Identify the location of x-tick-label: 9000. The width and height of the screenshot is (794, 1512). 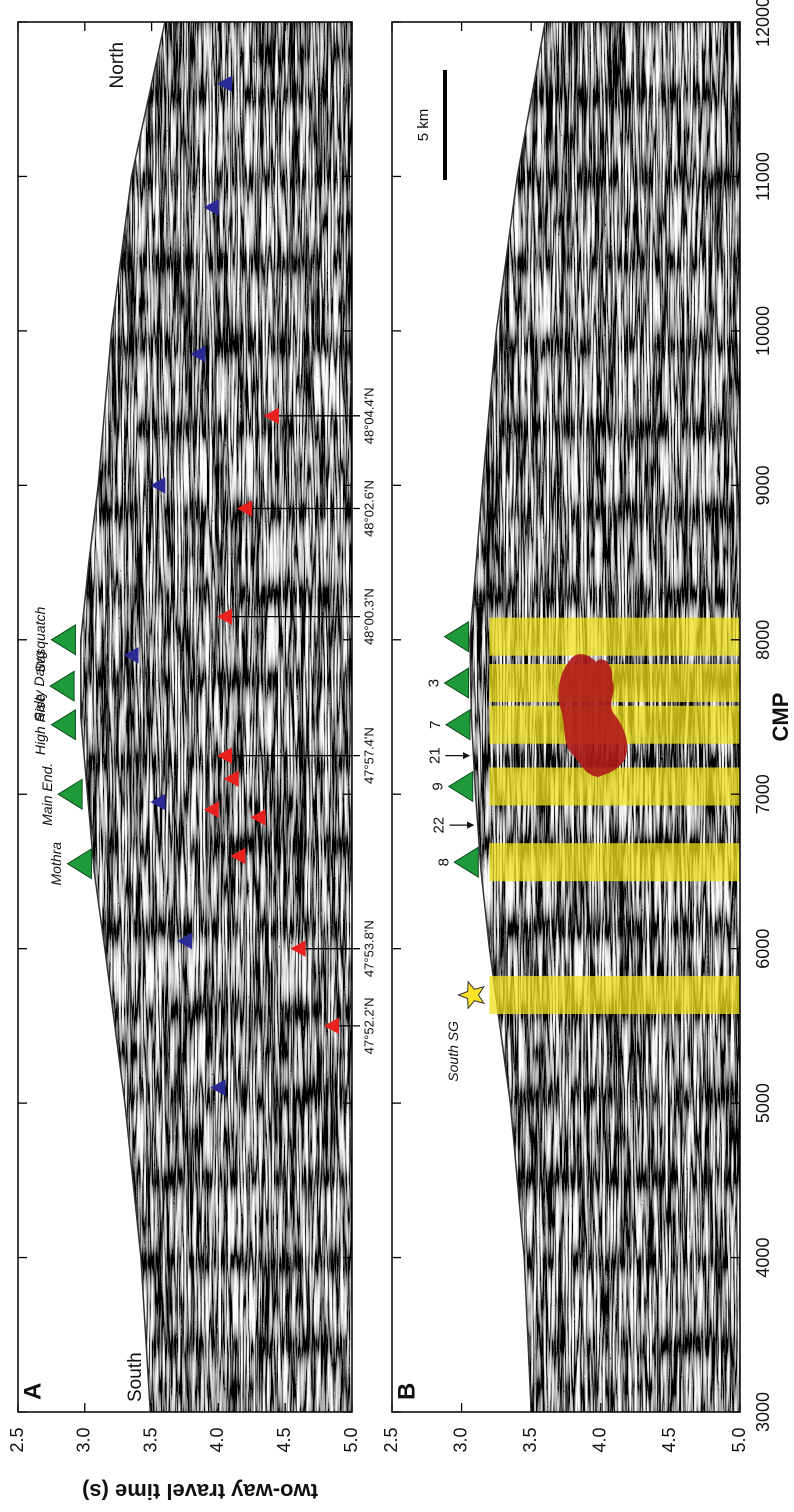
(763, 485).